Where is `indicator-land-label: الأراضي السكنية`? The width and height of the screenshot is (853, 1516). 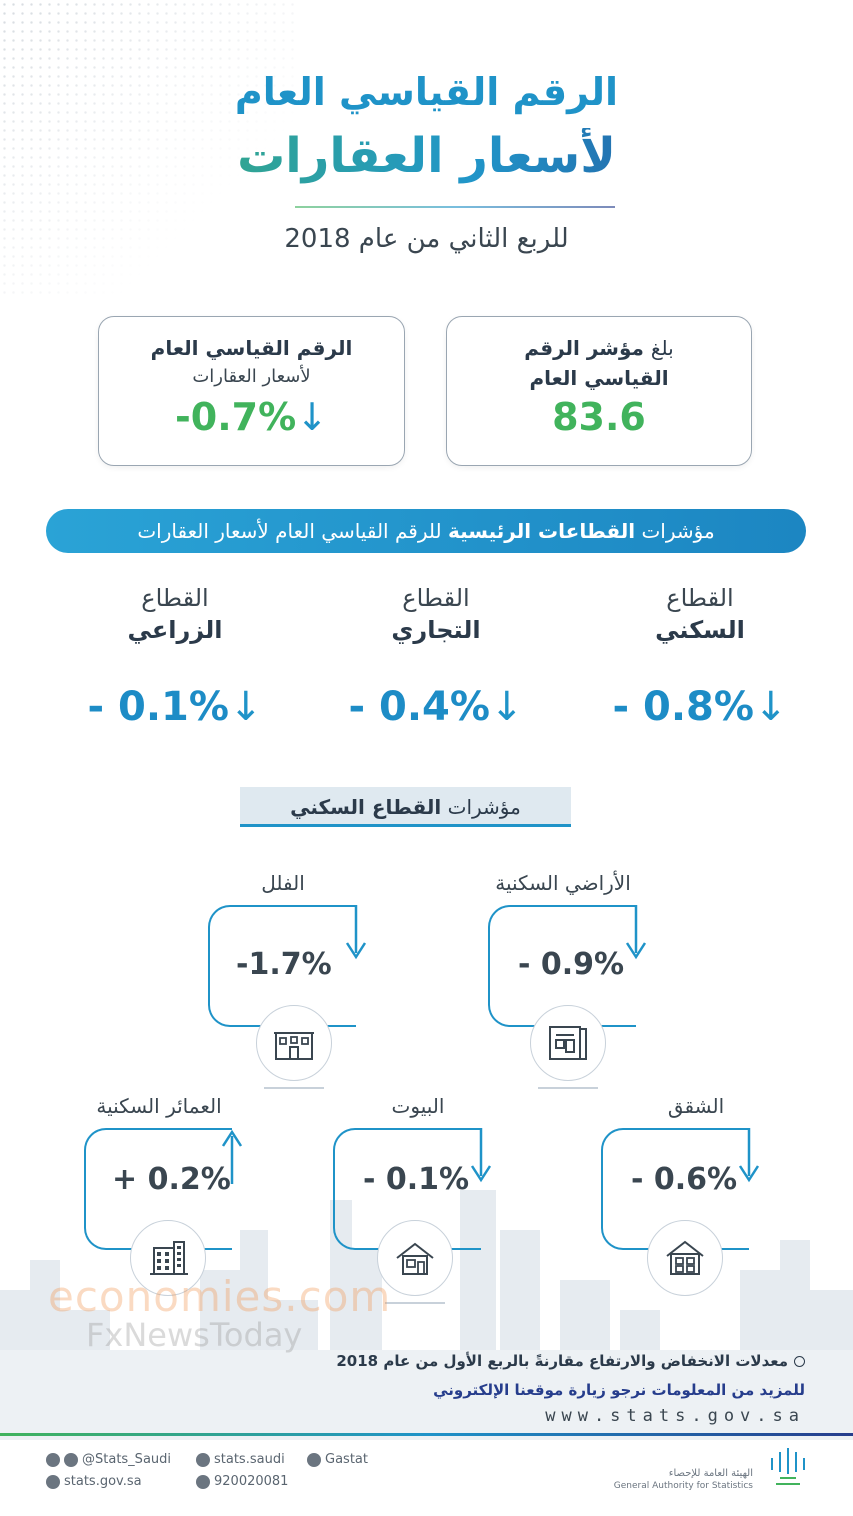
indicator-land-label: الأراضي السكنية is located at coordinates (563, 883).